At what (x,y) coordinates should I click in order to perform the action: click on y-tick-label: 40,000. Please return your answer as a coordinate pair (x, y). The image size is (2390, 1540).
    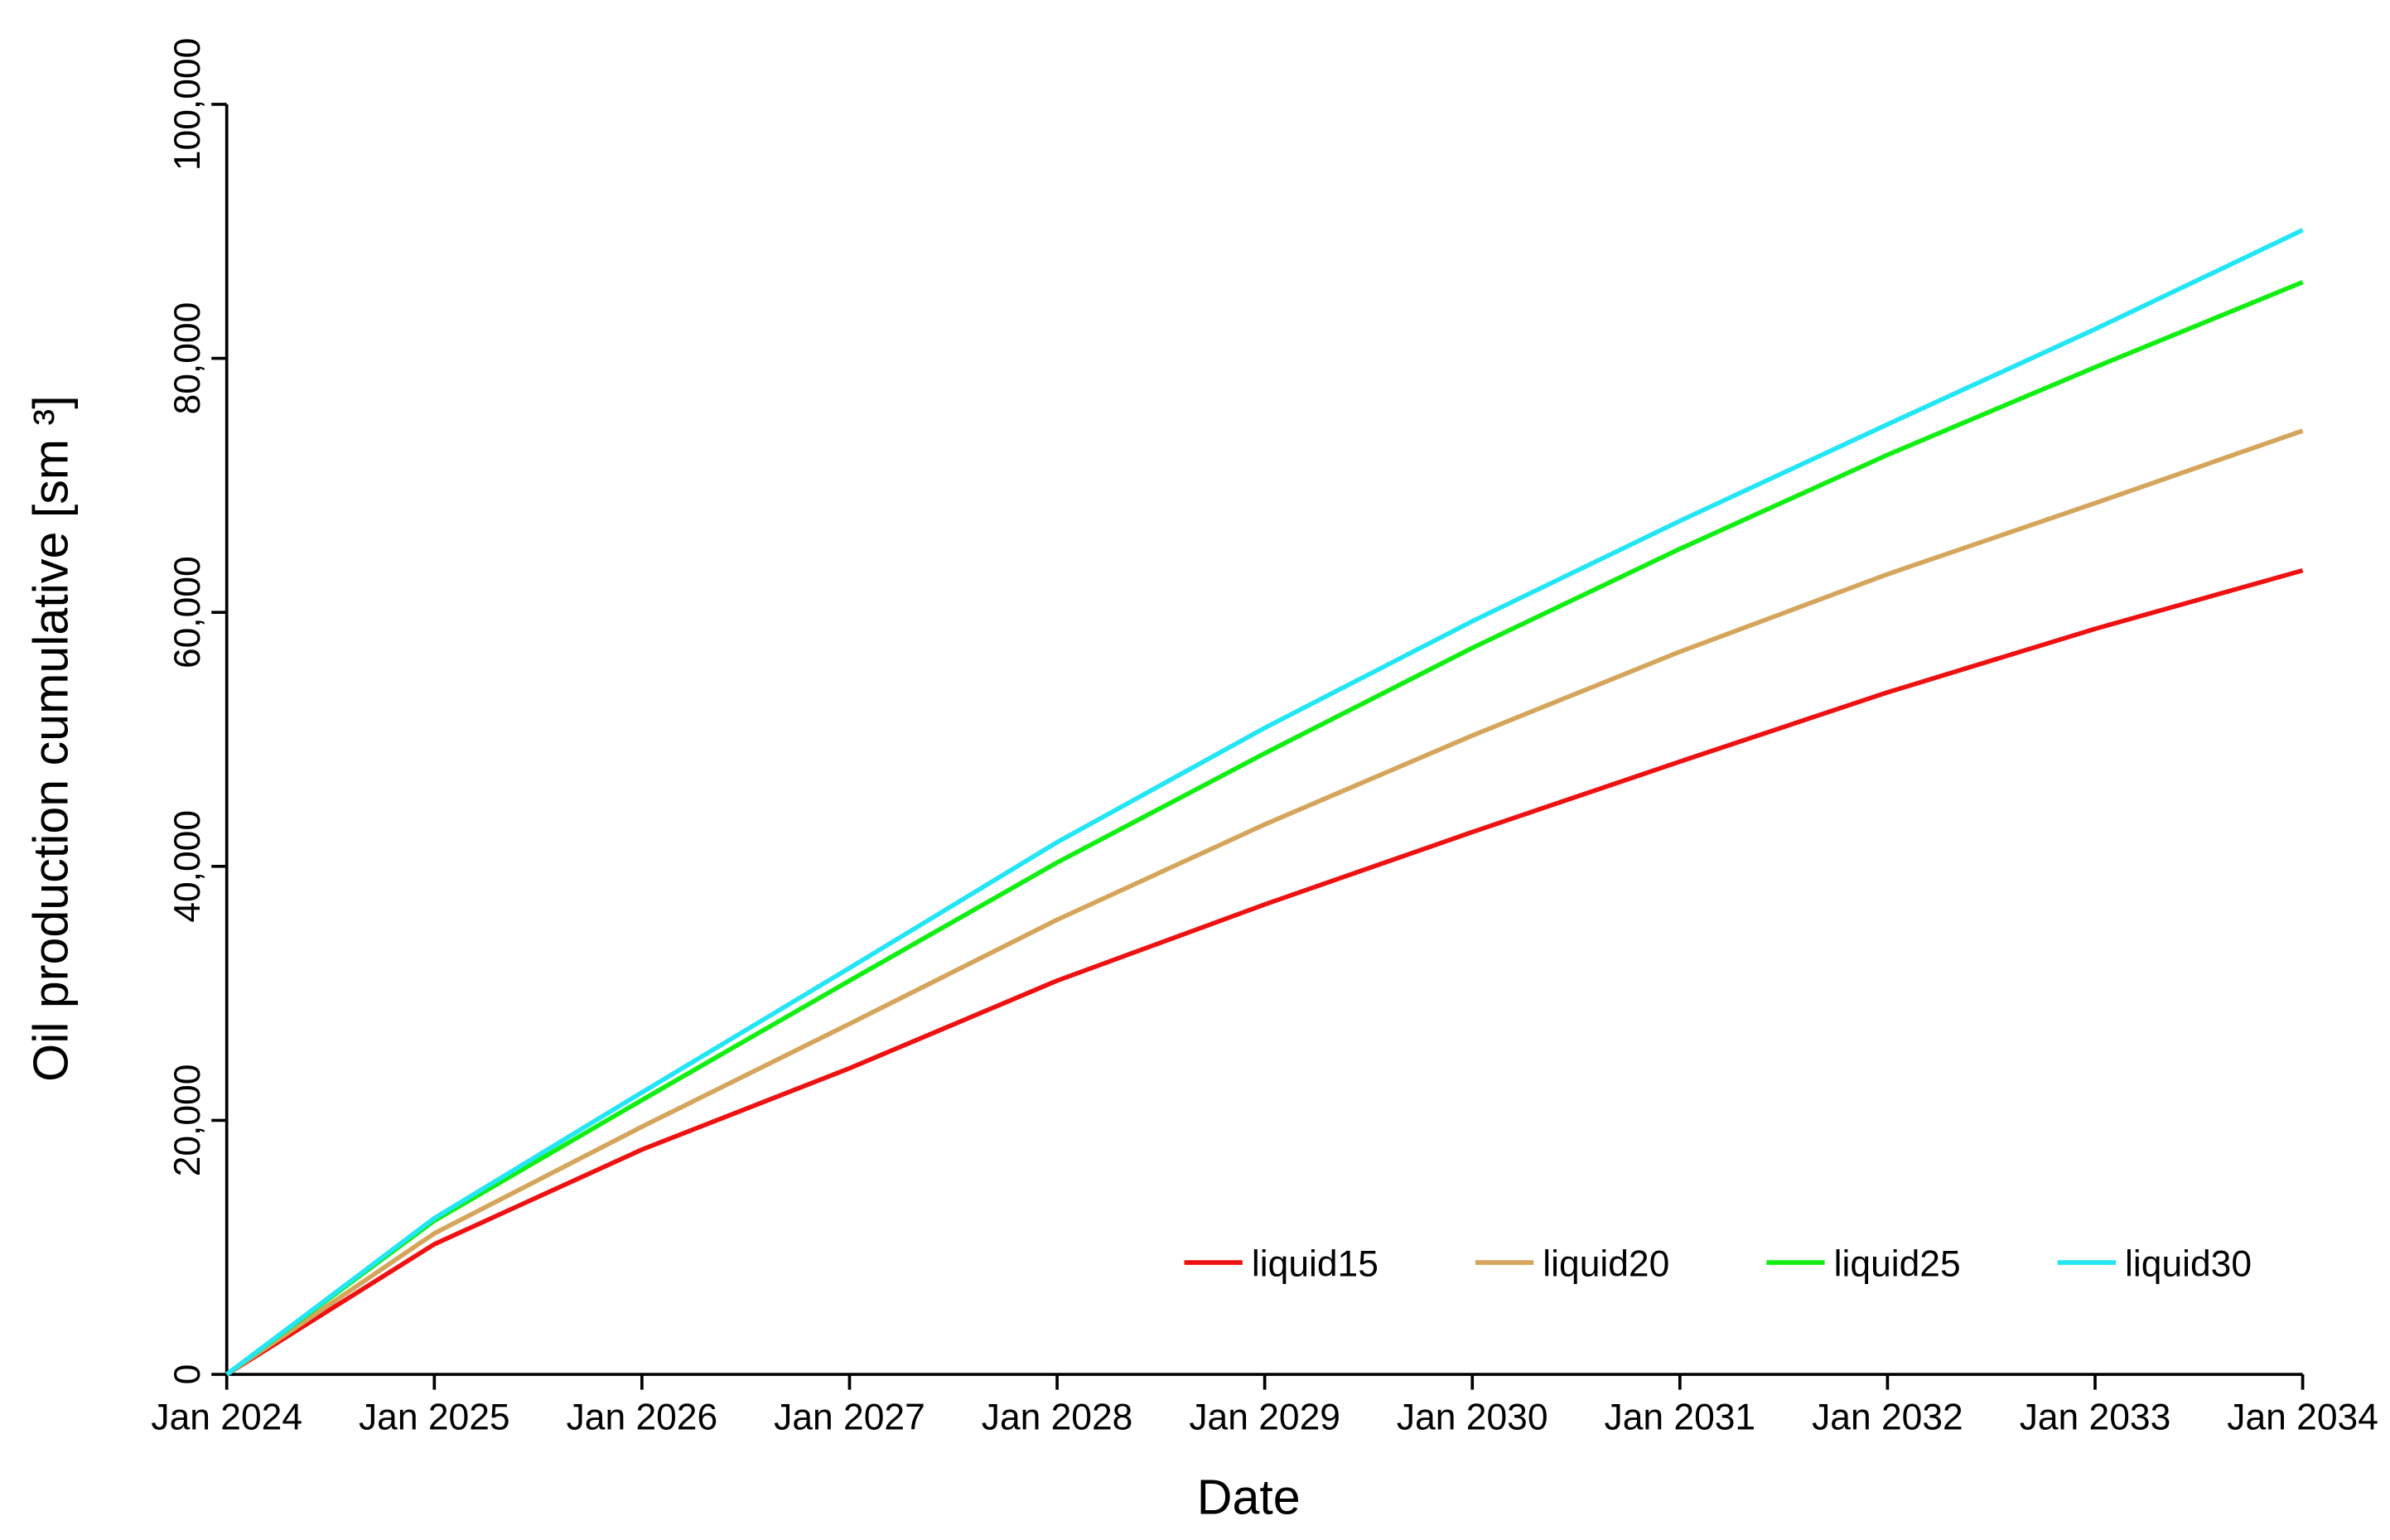
    Looking at the image, I should click on (187, 866).